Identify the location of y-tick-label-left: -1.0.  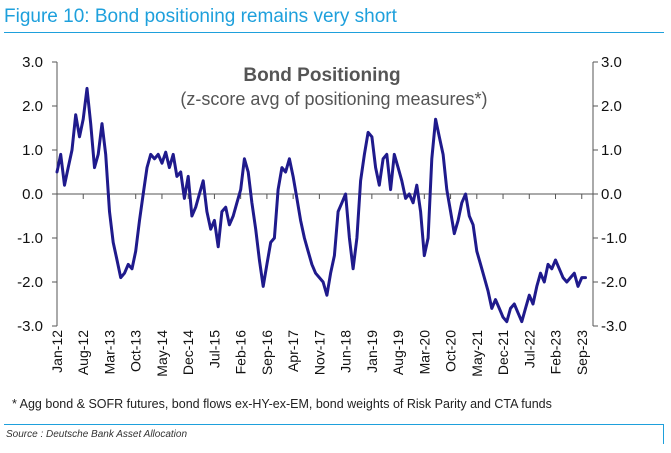
(30, 238).